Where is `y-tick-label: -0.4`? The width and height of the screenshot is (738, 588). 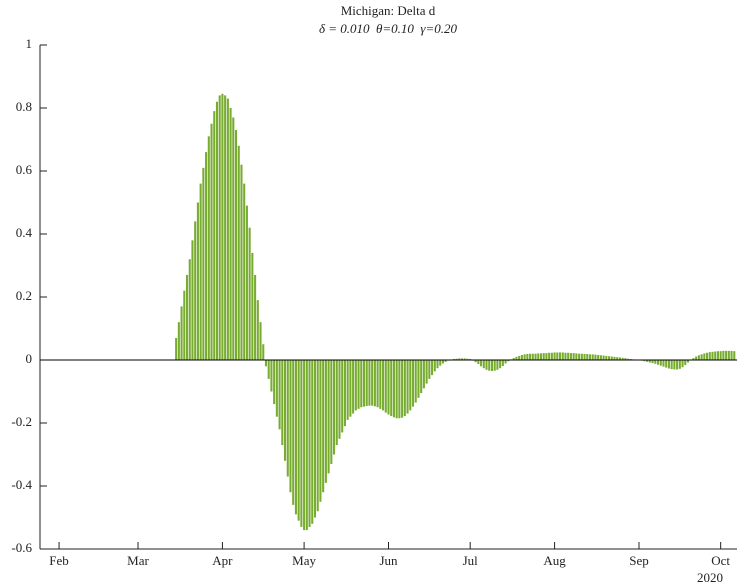 y-tick-label: -0.4 is located at coordinates (21, 484).